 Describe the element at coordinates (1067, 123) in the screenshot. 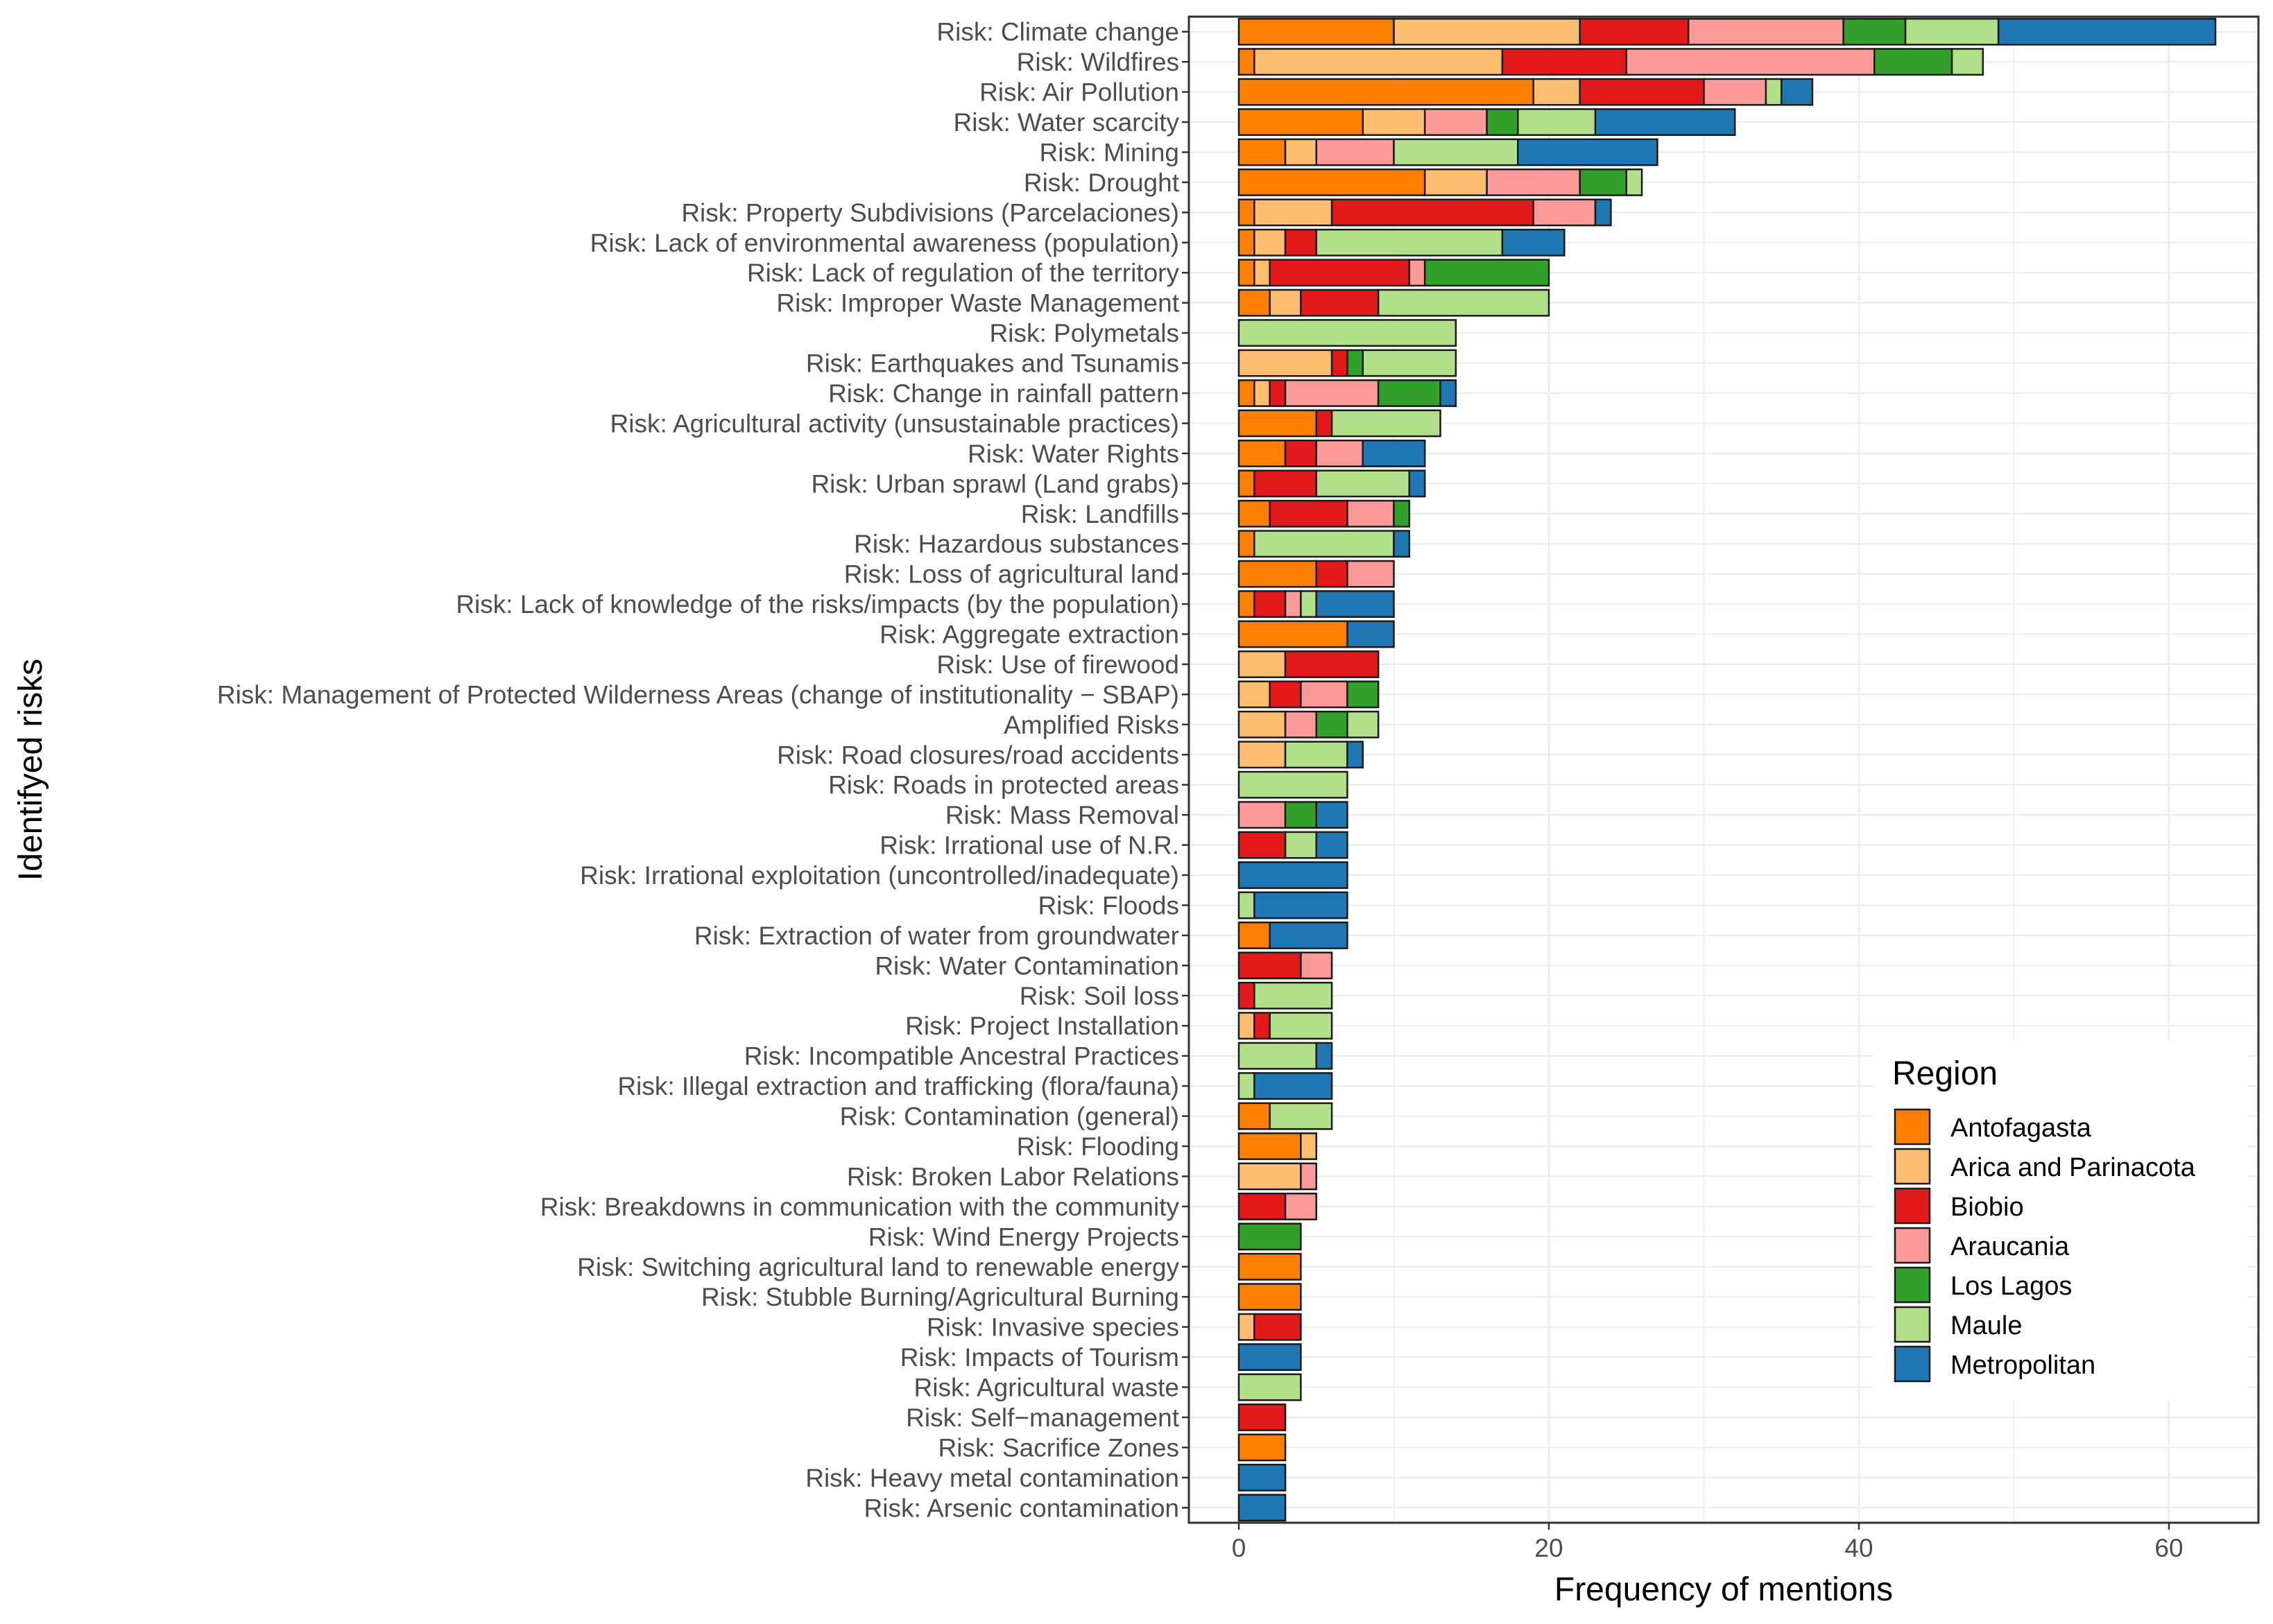

I see `category-label: Risk: Water scarcity` at that location.